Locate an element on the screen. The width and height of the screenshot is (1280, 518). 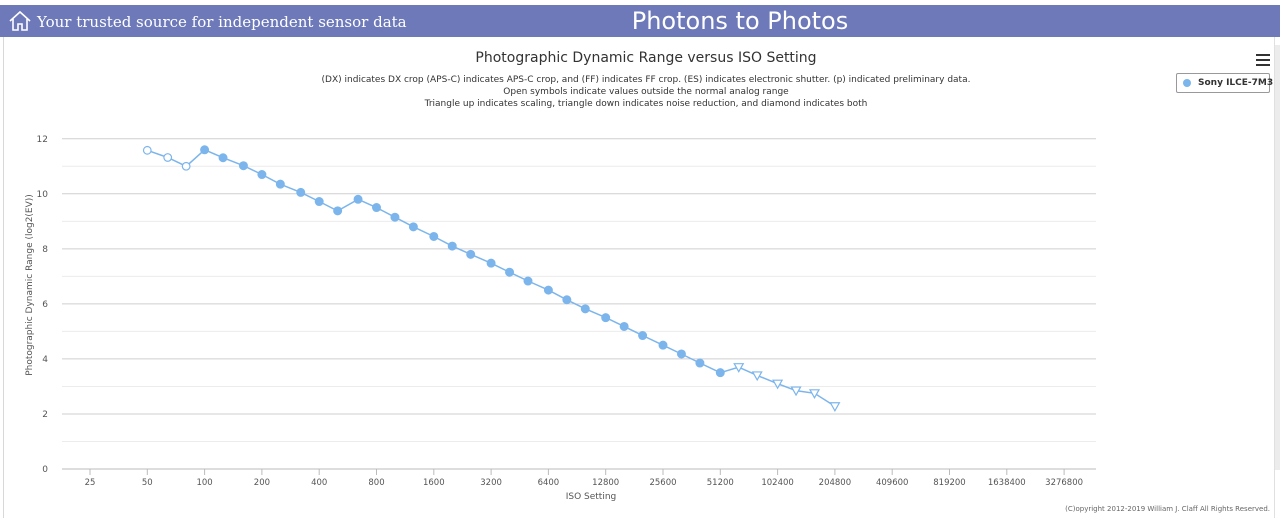
x-tick-label: 819200 is located at coordinates (949, 483).